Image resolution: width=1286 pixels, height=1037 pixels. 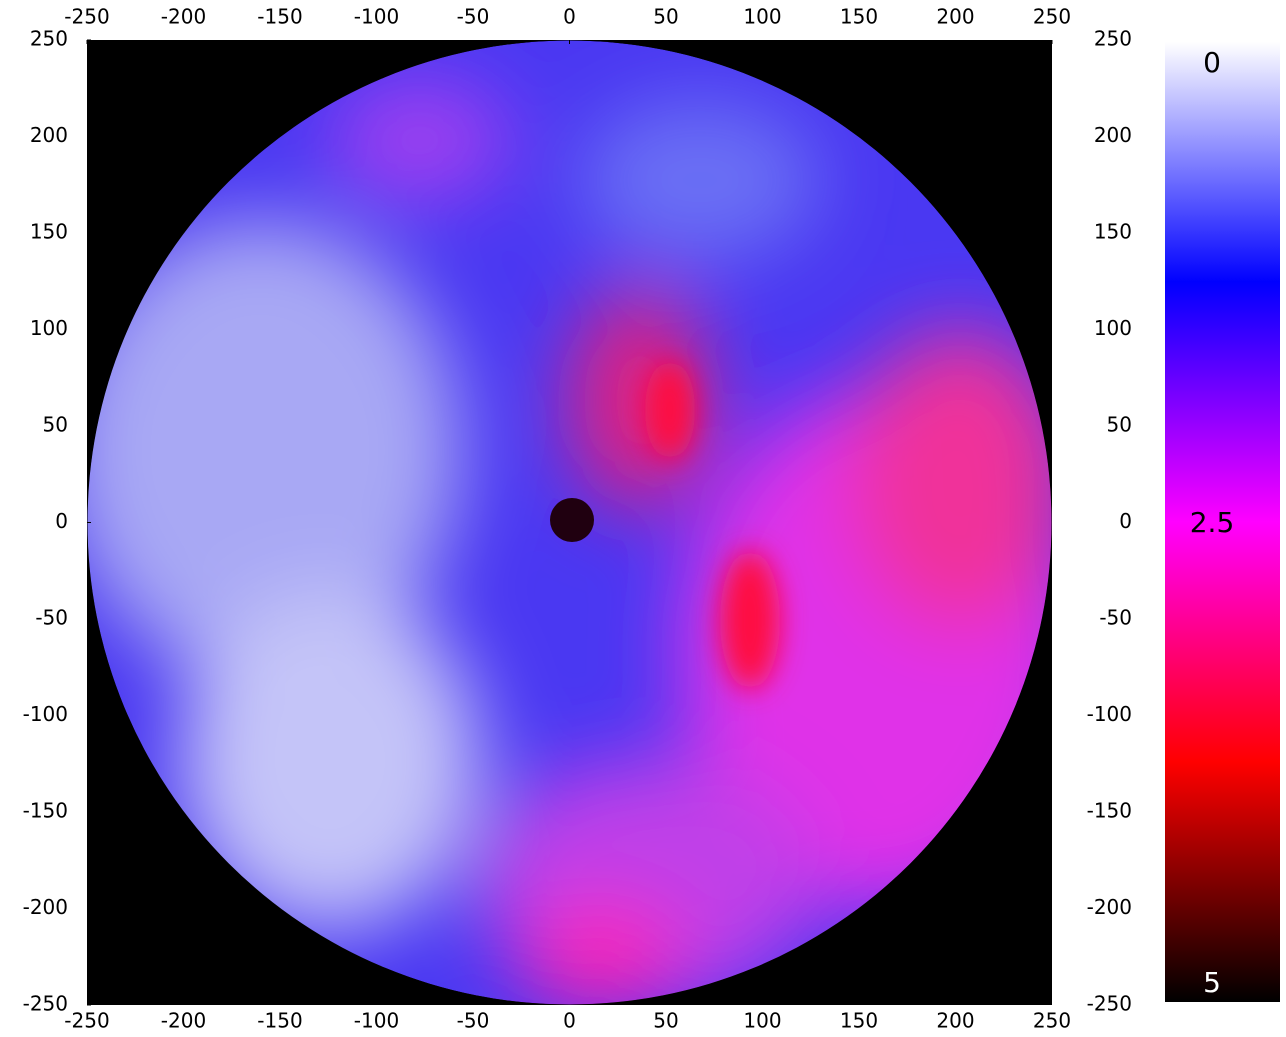 I want to click on x-tick-label-bottom: -100, so click(x=376, y=1021).